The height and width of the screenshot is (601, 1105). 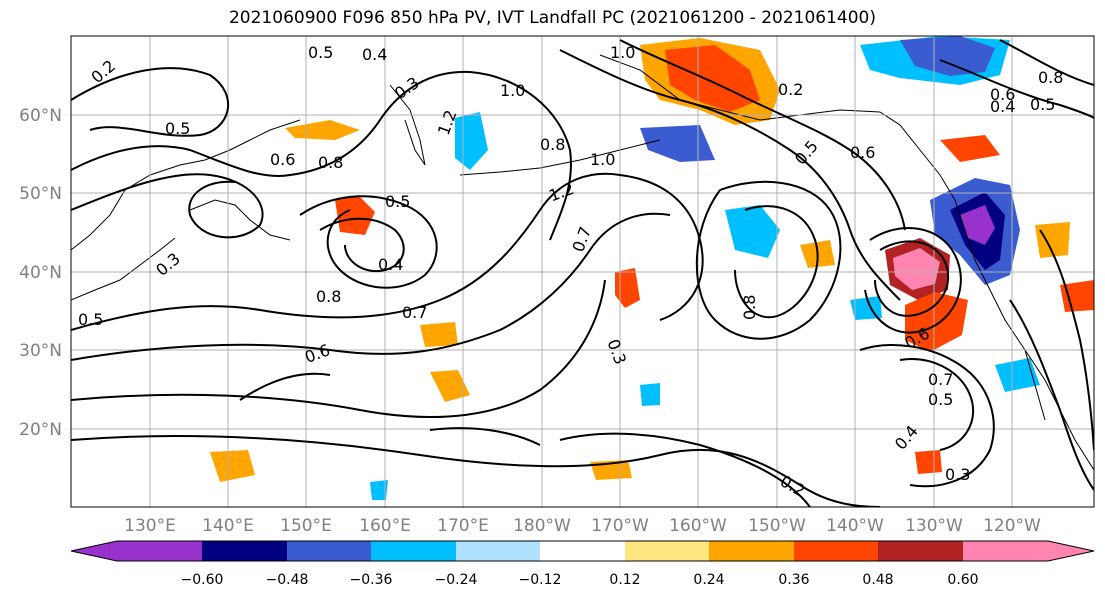 I want to click on colorbar-tick-label: 0.24, so click(x=708, y=580).